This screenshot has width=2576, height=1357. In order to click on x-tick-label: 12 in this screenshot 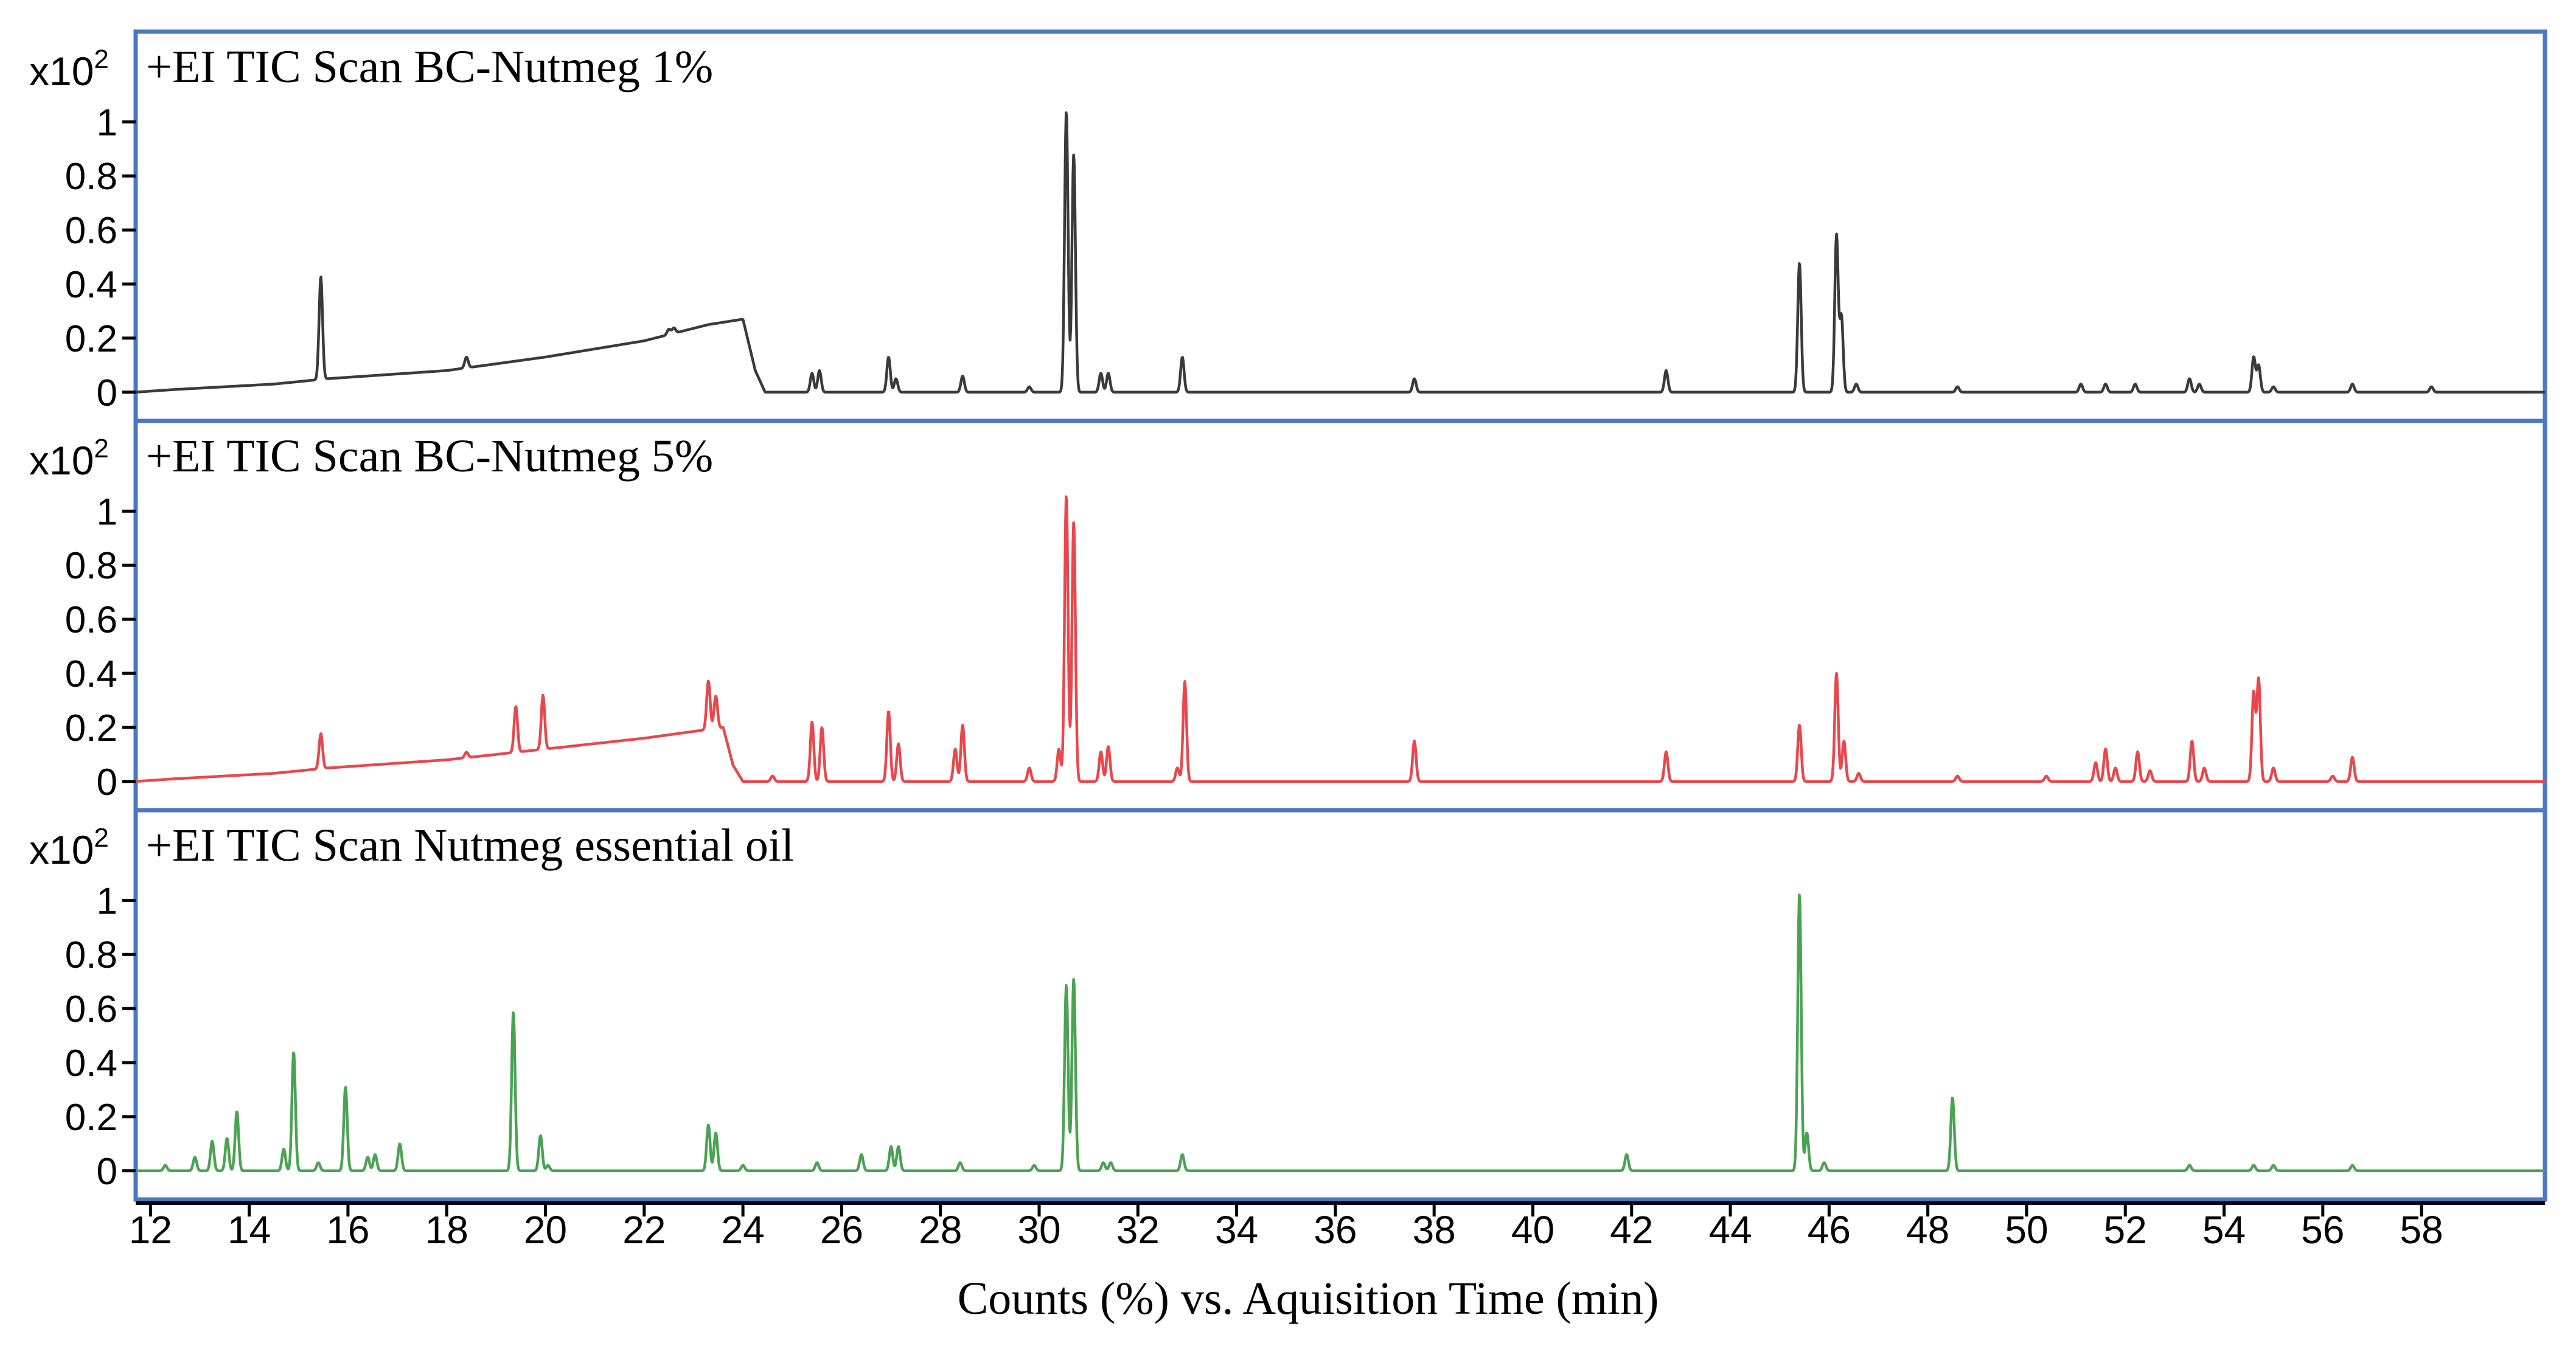, I will do `click(150, 1230)`.